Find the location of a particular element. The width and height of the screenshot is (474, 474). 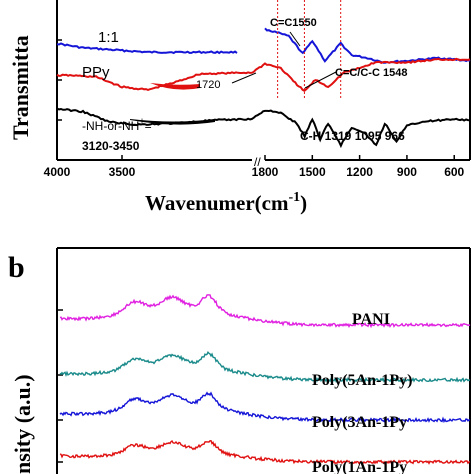

panel-a-xtick-label: 4000 is located at coordinates (57, 172).